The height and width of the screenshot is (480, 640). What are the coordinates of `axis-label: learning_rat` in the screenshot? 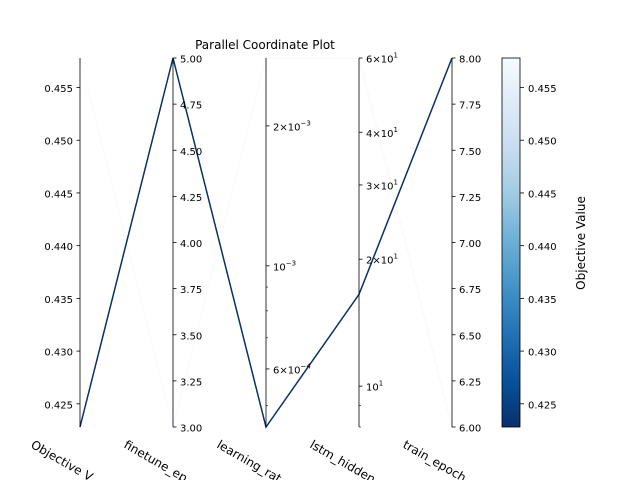 It's located at (250, 458).